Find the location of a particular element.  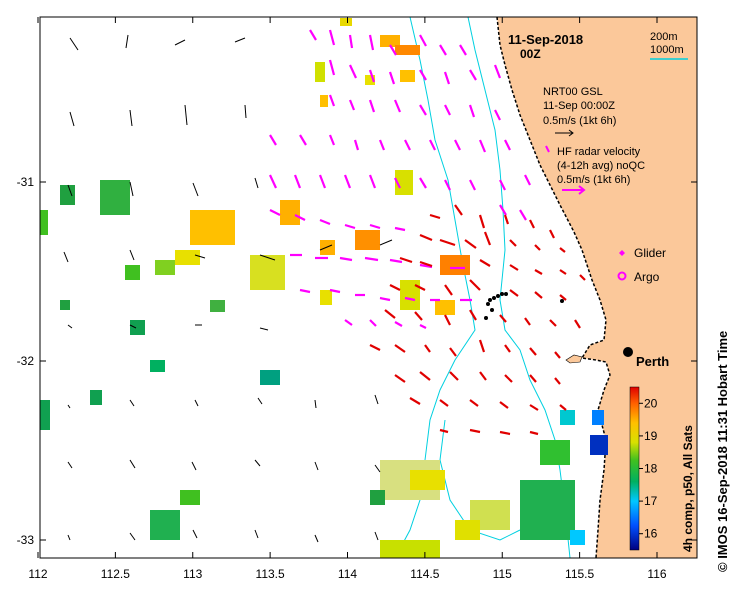

x-tick-label: 116 is located at coordinates (656, 574).